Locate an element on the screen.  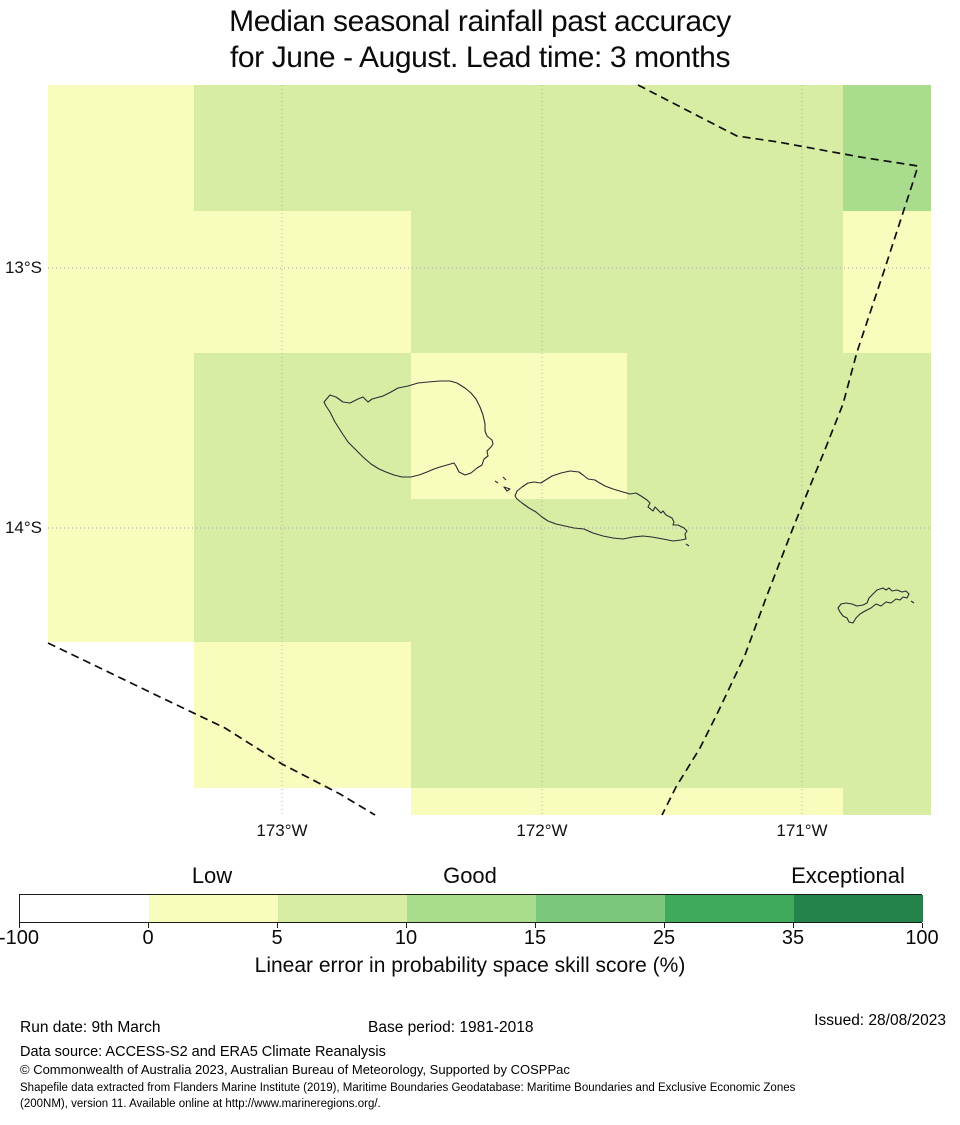
colorbar-segment-neg is located at coordinates (84, 908).